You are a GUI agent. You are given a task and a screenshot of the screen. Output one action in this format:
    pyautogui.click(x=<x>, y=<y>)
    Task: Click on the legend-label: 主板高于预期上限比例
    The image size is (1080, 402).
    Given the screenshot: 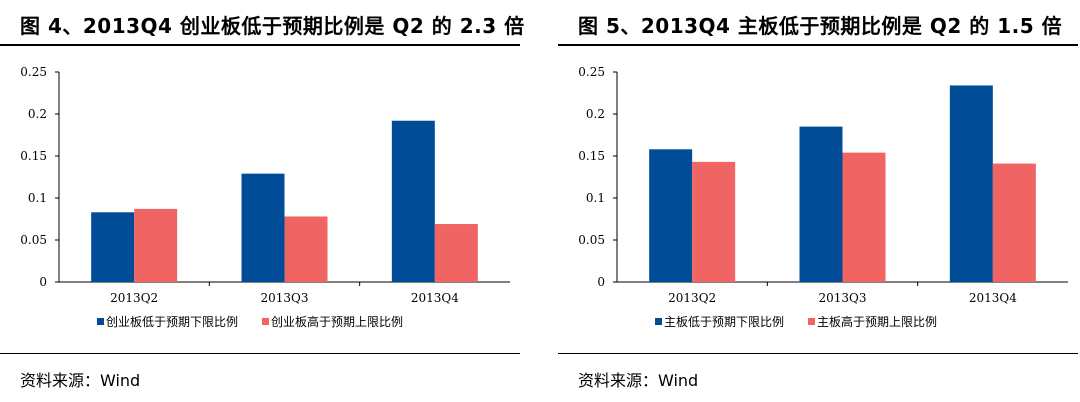 What is the action you would take?
    pyautogui.click(x=877, y=321)
    